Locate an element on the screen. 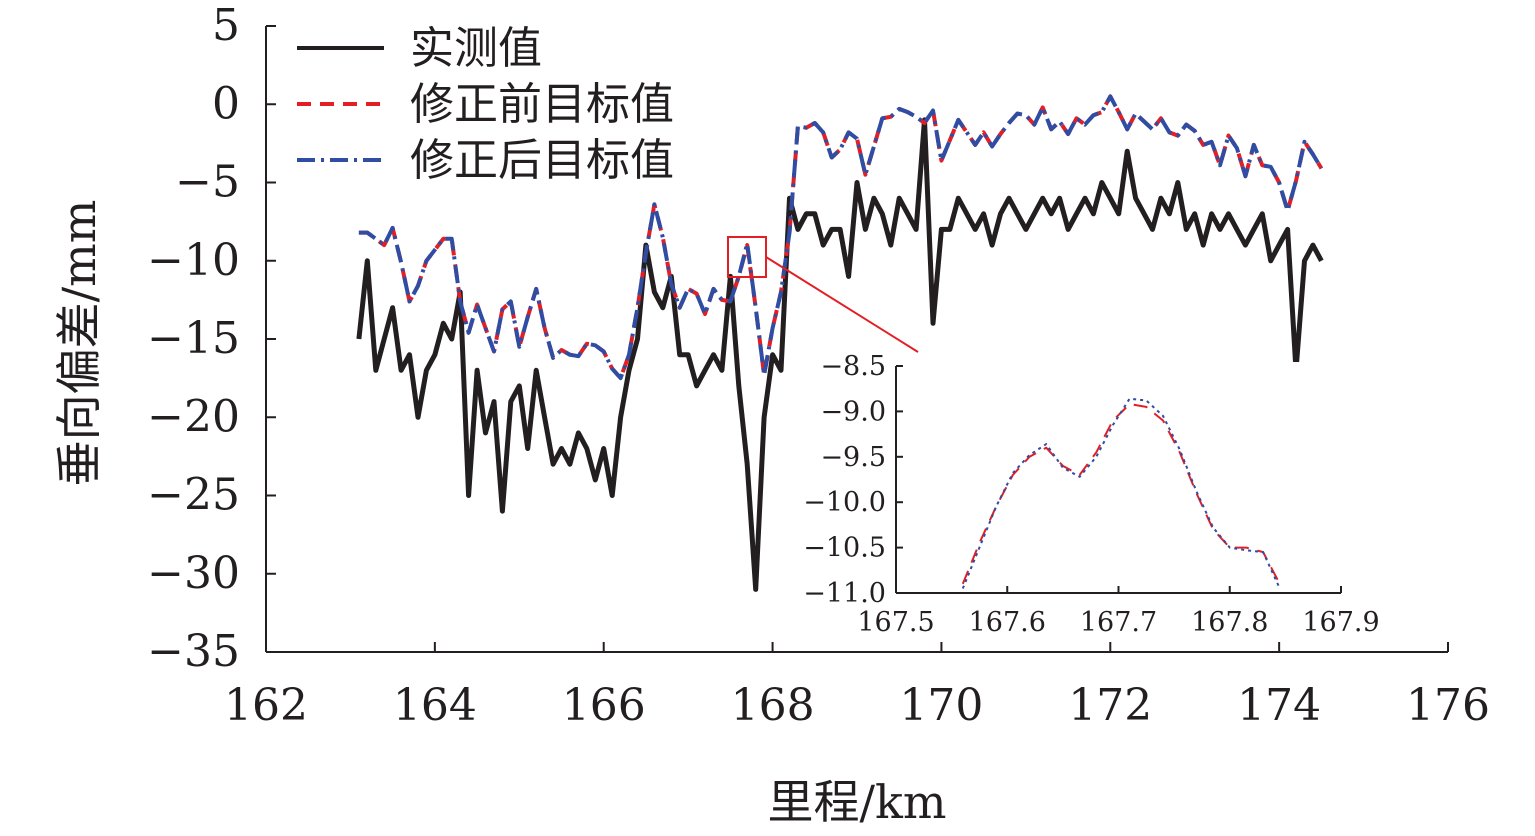  inset-background is located at coordinates (1111, 478).